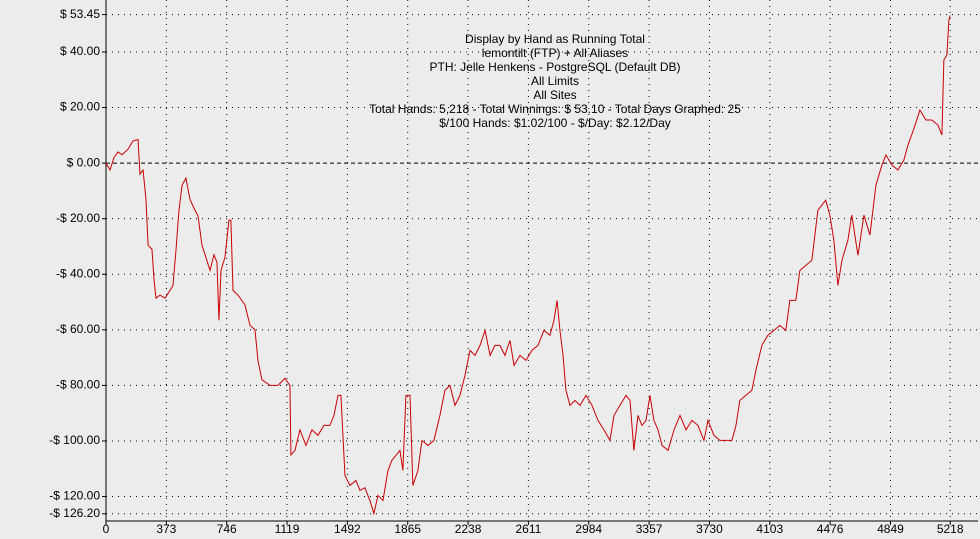  What do you see at coordinates (227, 529) in the screenshot?
I see `x-tick-label: 746` at bounding box center [227, 529].